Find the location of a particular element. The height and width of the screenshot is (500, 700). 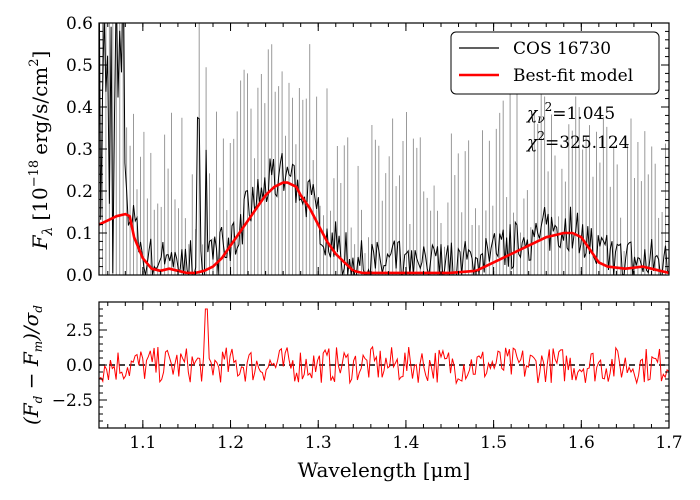

bottom-y-tick-labels: 2.5 0.0 −2.5 is located at coordinates (72, 366).